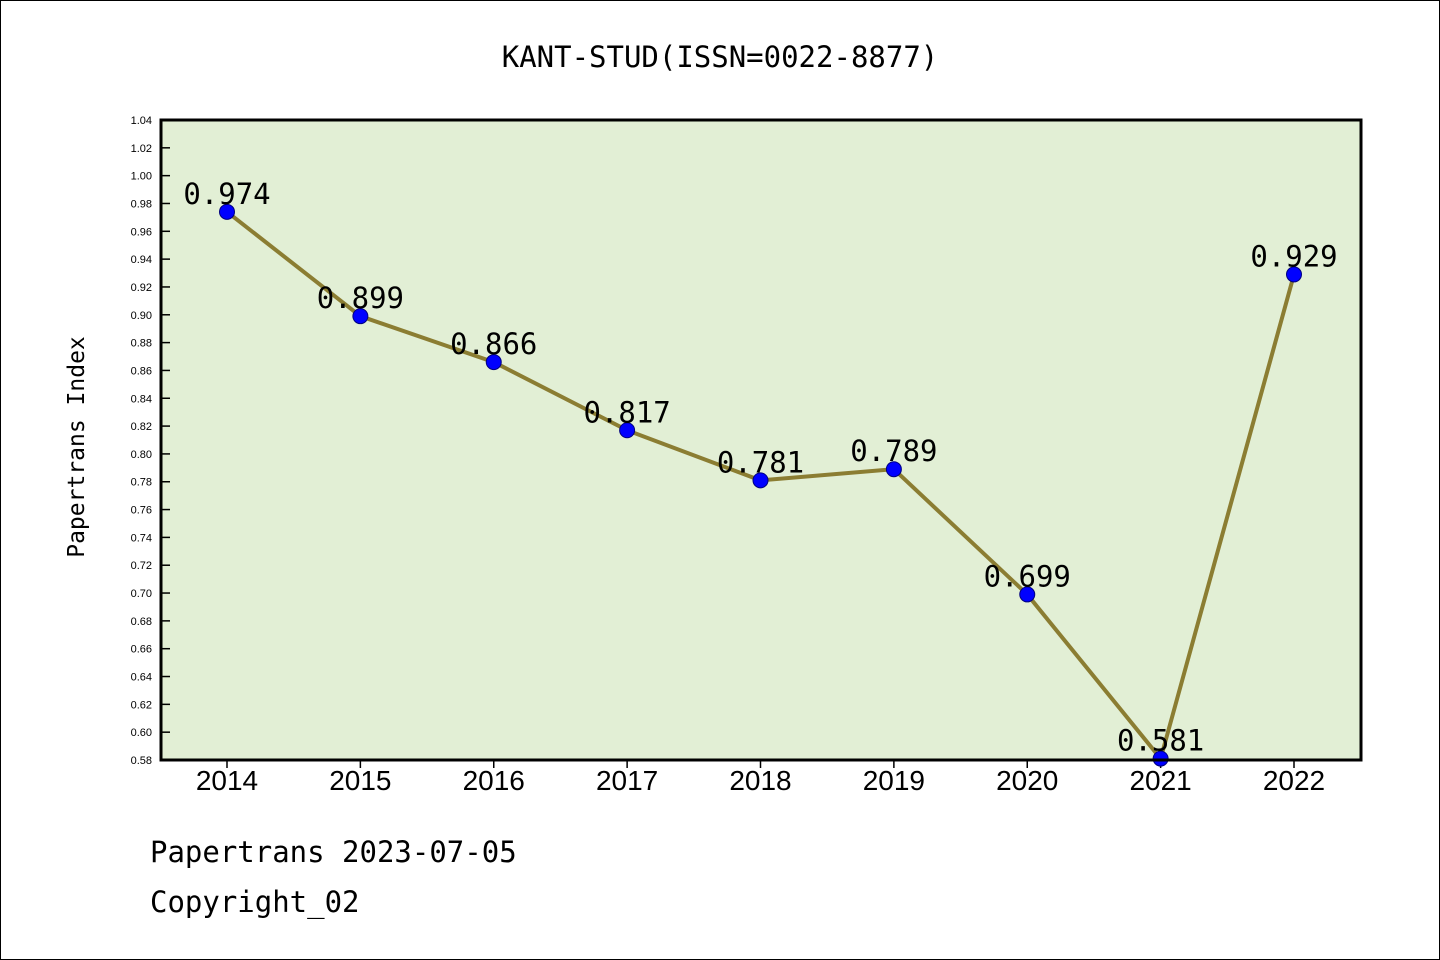 The image size is (1440, 960). What do you see at coordinates (141, 455) in the screenshot?
I see `y-tick-label: 0.80` at bounding box center [141, 455].